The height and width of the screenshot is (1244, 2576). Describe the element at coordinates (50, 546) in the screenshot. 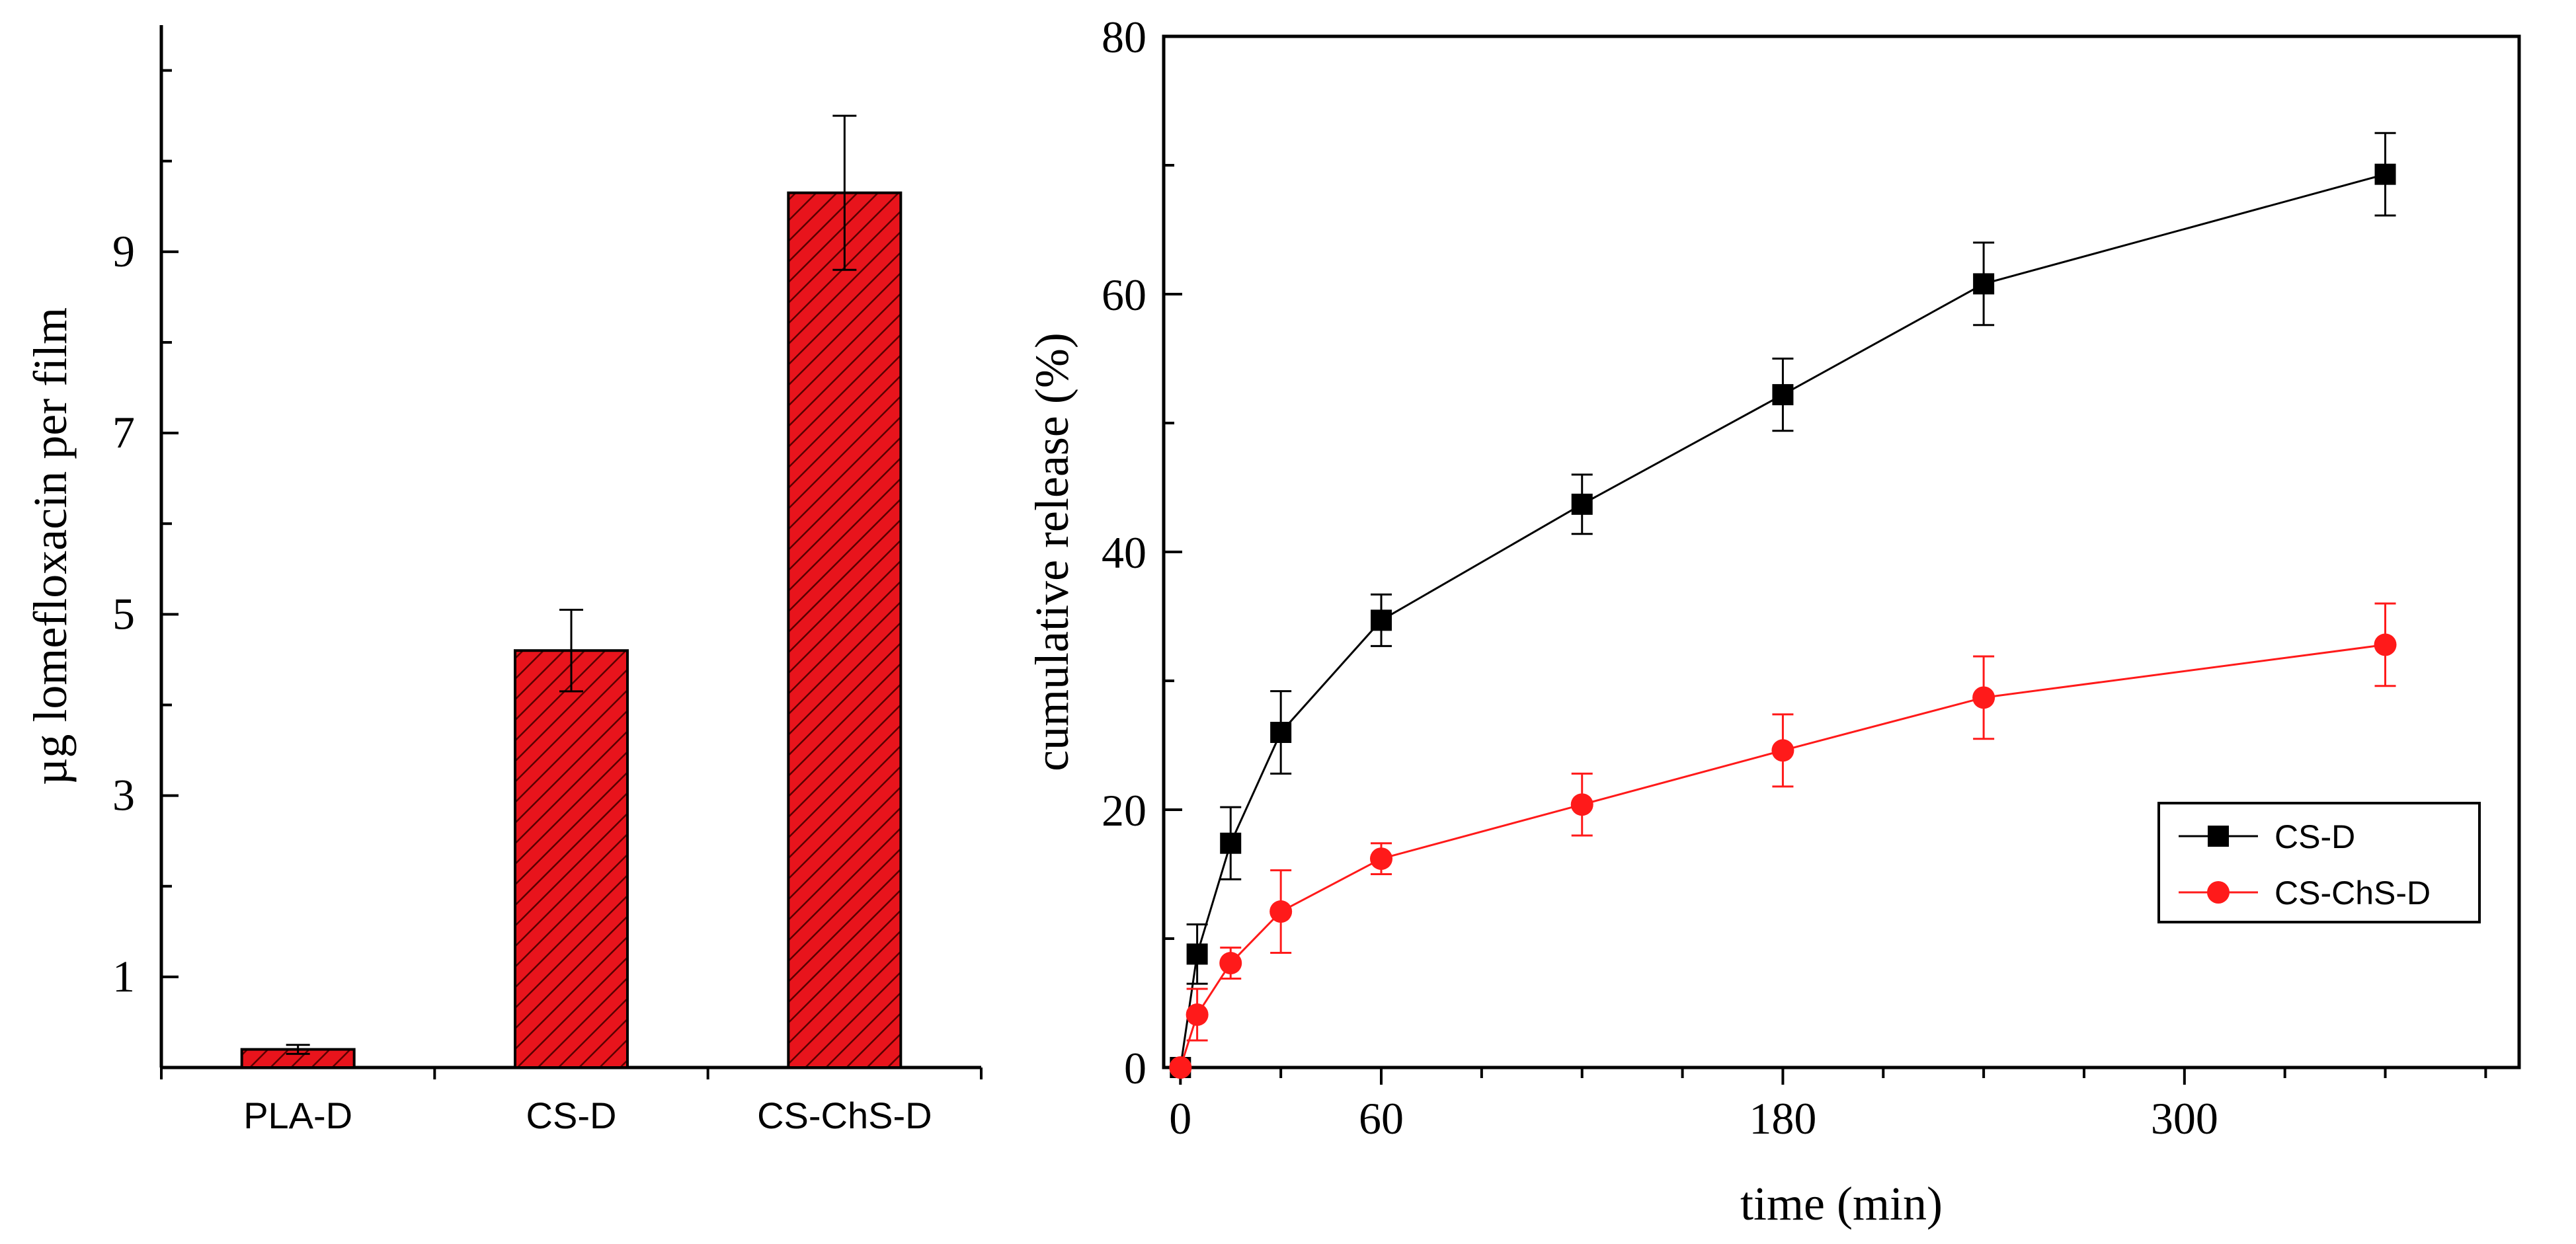

I see `bar-y-axis-title: µg lomefloxacin per film` at that location.